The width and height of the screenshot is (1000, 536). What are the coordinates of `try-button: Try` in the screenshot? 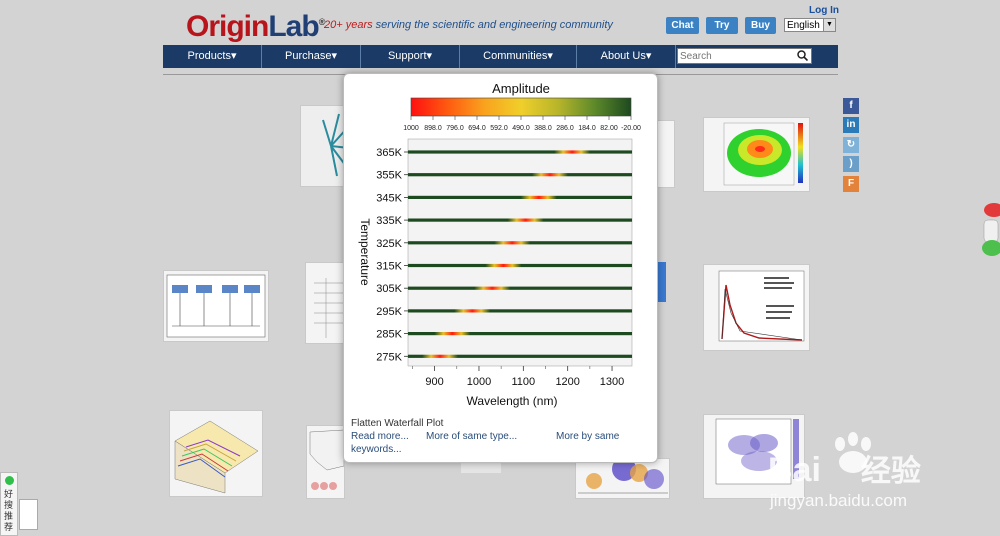 It's located at (722, 25).